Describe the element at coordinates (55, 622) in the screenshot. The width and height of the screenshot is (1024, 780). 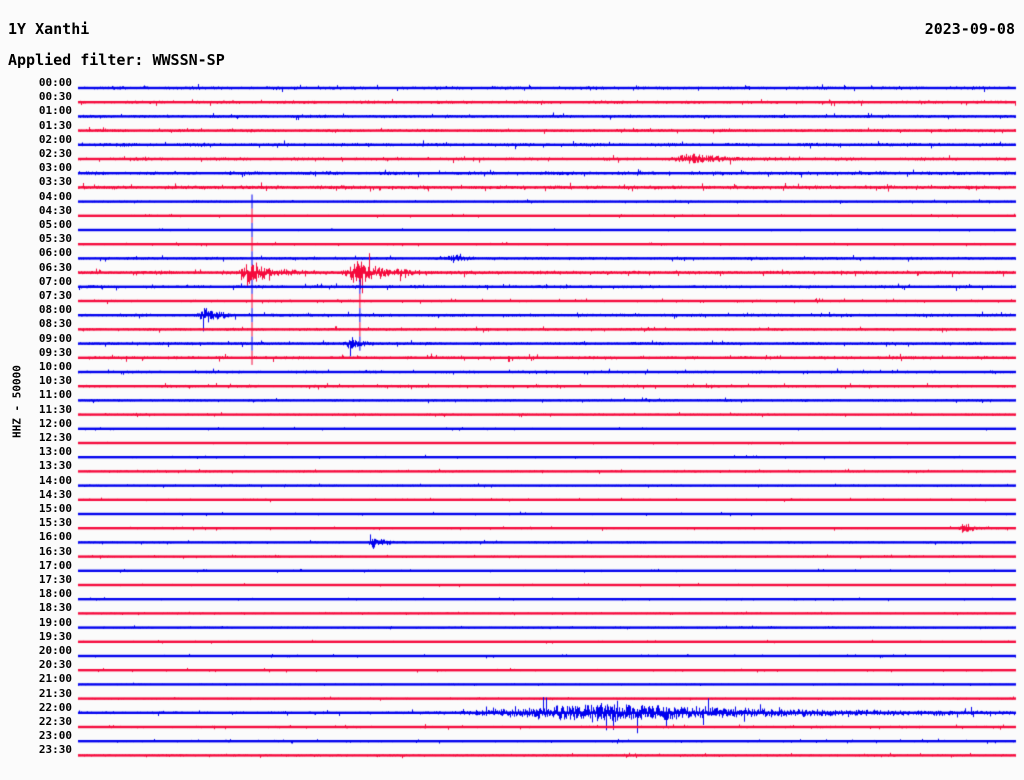
I see `time-label: 19:00` at that location.